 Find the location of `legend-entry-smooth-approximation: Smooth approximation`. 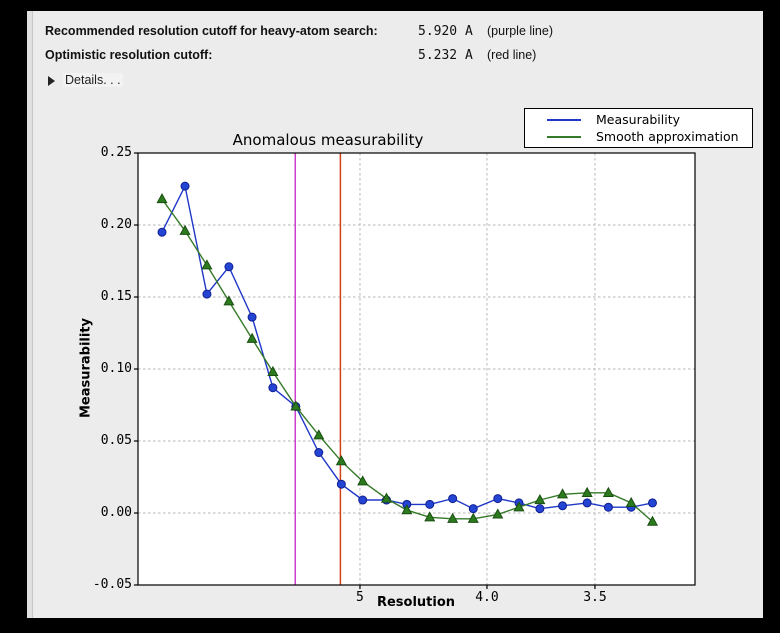

legend-entry-smooth-approximation: Smooth approximation is located at coordinates (638, 136).